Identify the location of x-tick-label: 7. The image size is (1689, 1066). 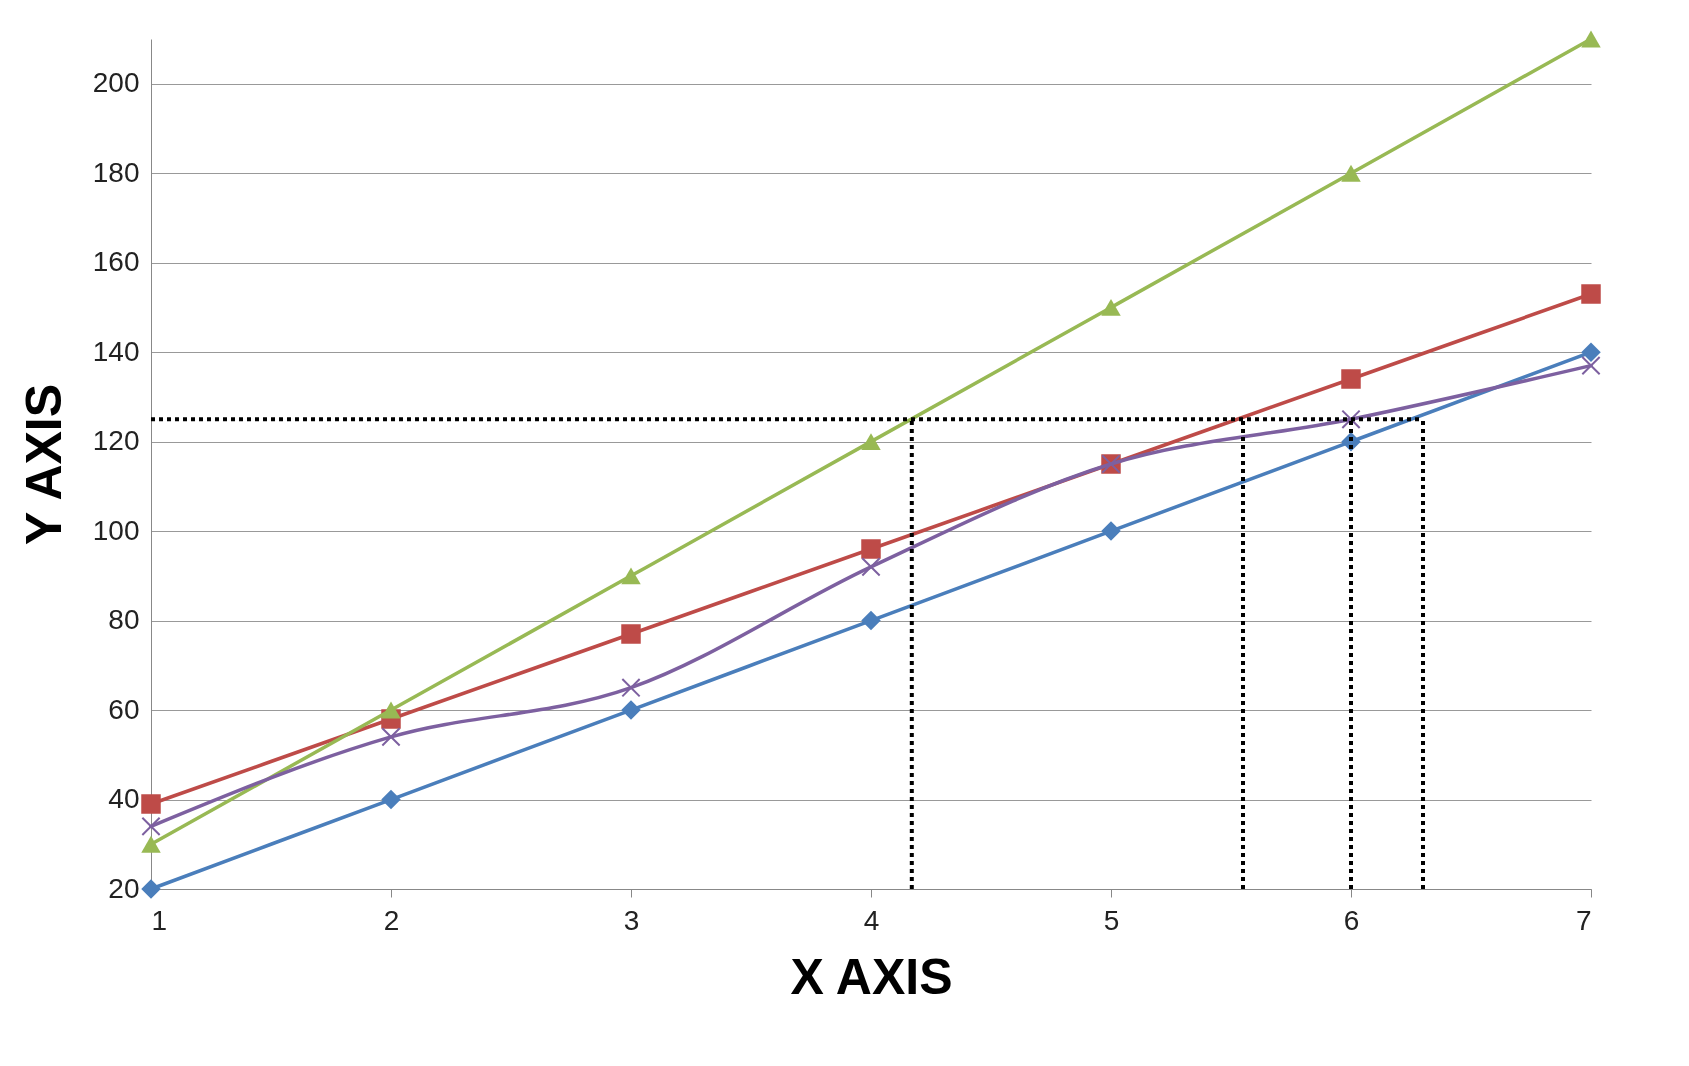
(1583, 920).